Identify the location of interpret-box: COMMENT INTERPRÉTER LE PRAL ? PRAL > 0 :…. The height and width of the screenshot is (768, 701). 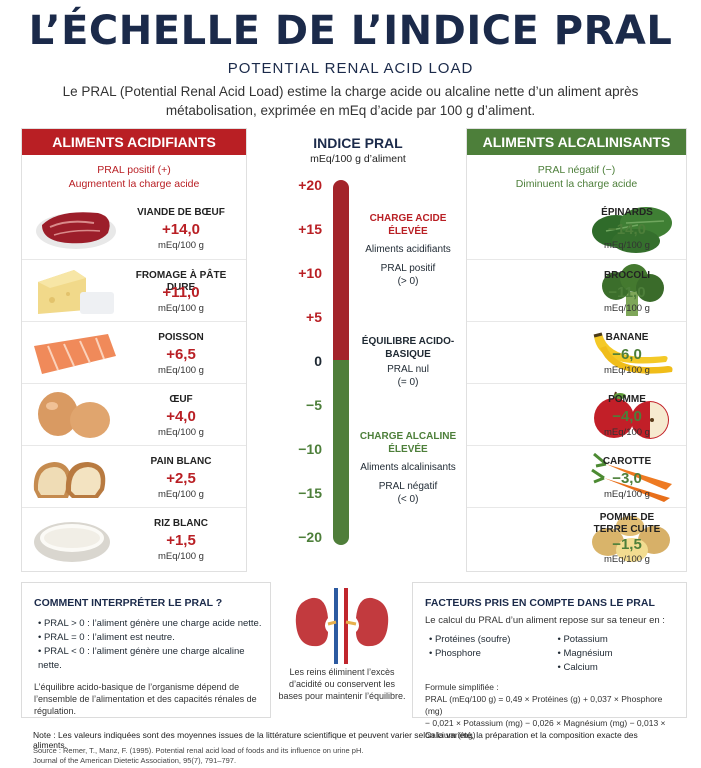
(146, 650).